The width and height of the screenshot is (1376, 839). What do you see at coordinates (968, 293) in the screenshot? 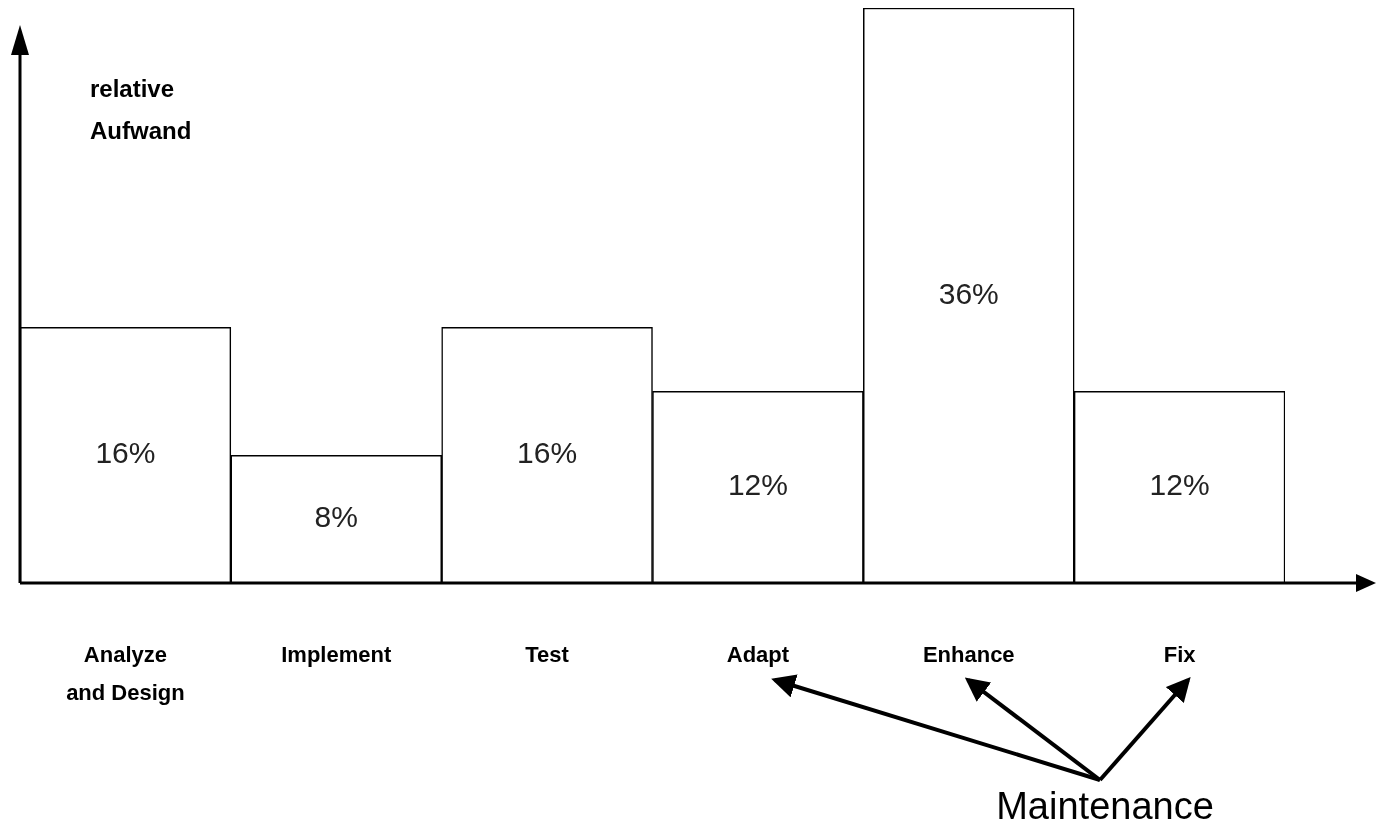
I see `data-label: 36%` at bounding box center [968, 293].